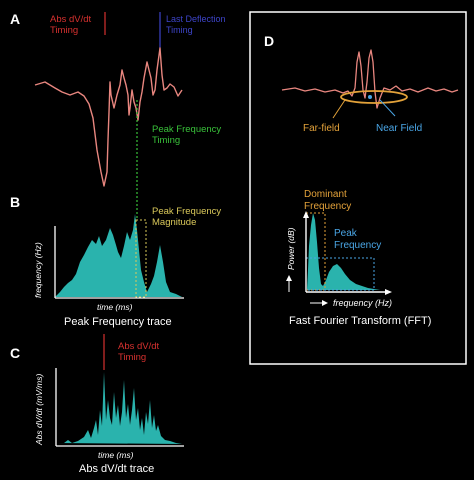  Describe the element at coordinates (362, 303) in the screenshot. I see `panel-d-x-axis-label: frequency (Hz)` at that location.